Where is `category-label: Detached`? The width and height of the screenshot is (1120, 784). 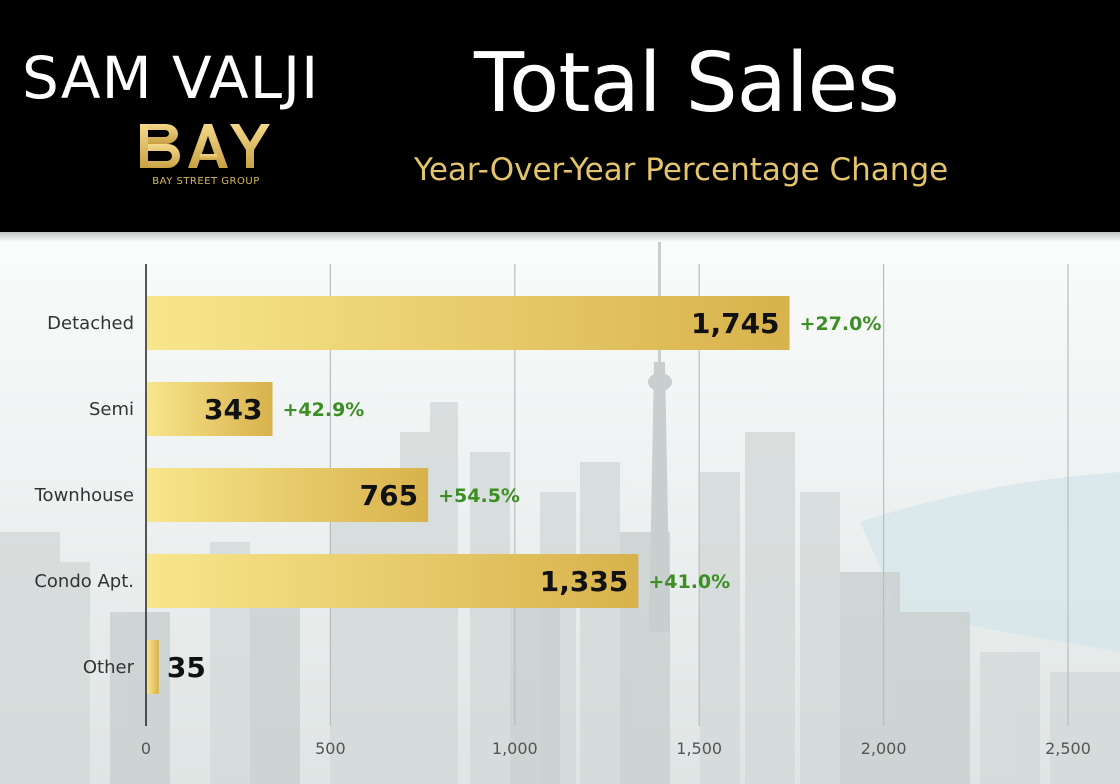
category-label: Detached is located at coordinates (90, 323).